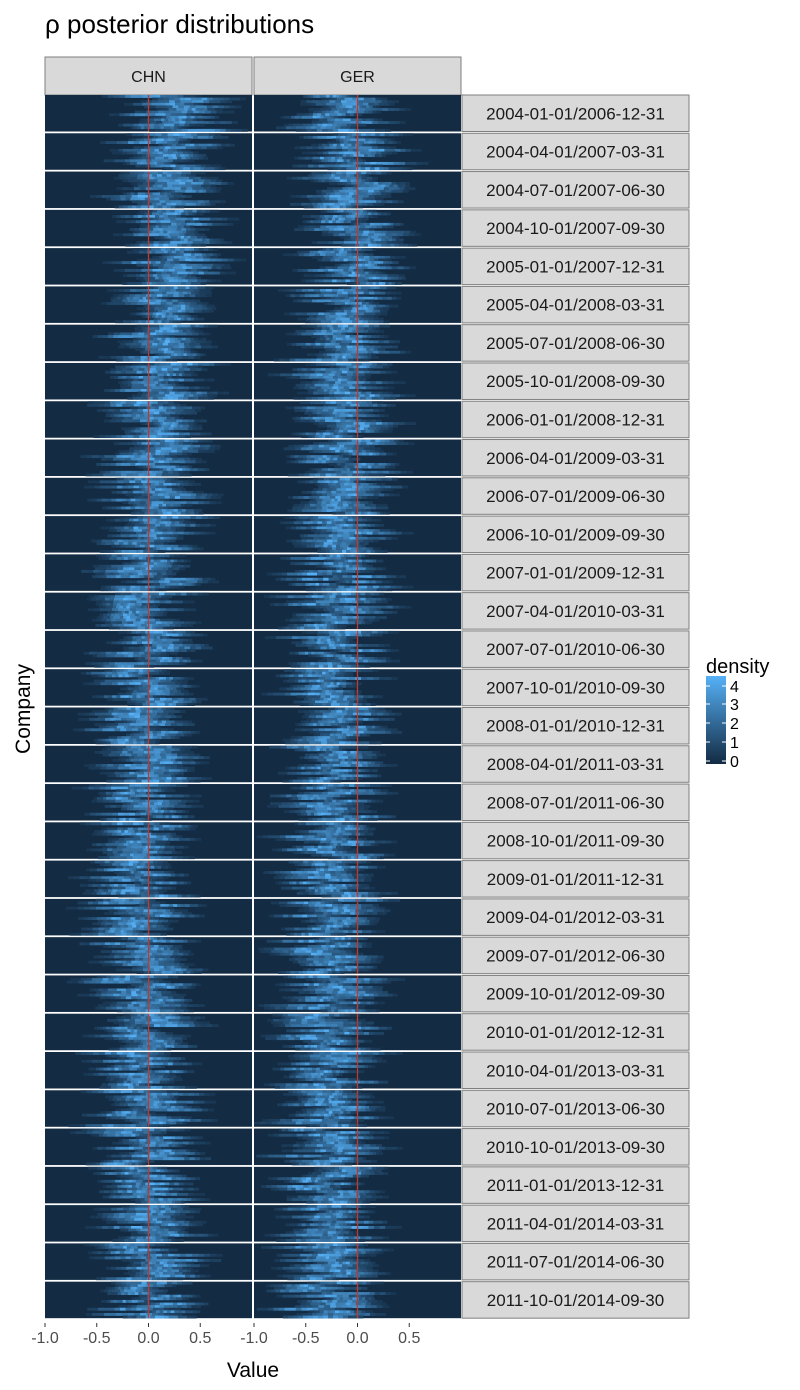 This screenshot has width=800, height=1390. I want to click on heatmap-panel-ger, so click(357, 113).